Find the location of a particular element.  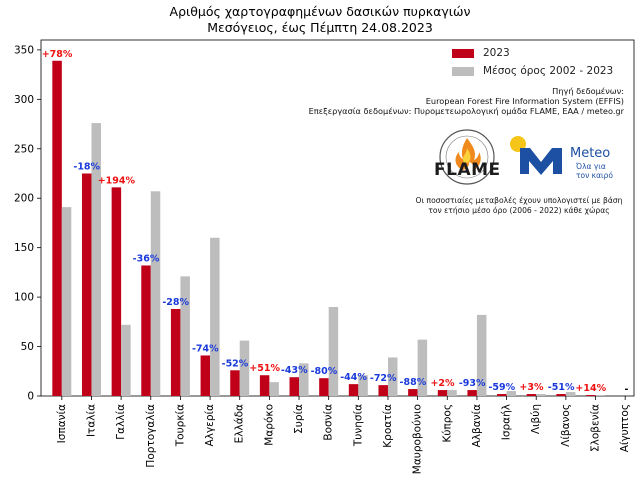

x-tick-label: Γαλλία is located at coordinates (121, 422).